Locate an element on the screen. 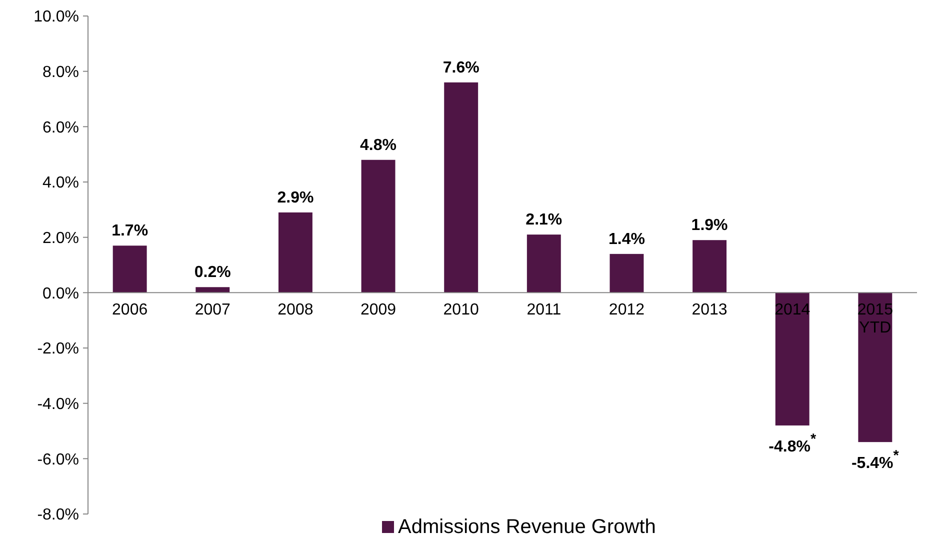  y-tick-label: 2.0% is located at coordinates (60, 238).